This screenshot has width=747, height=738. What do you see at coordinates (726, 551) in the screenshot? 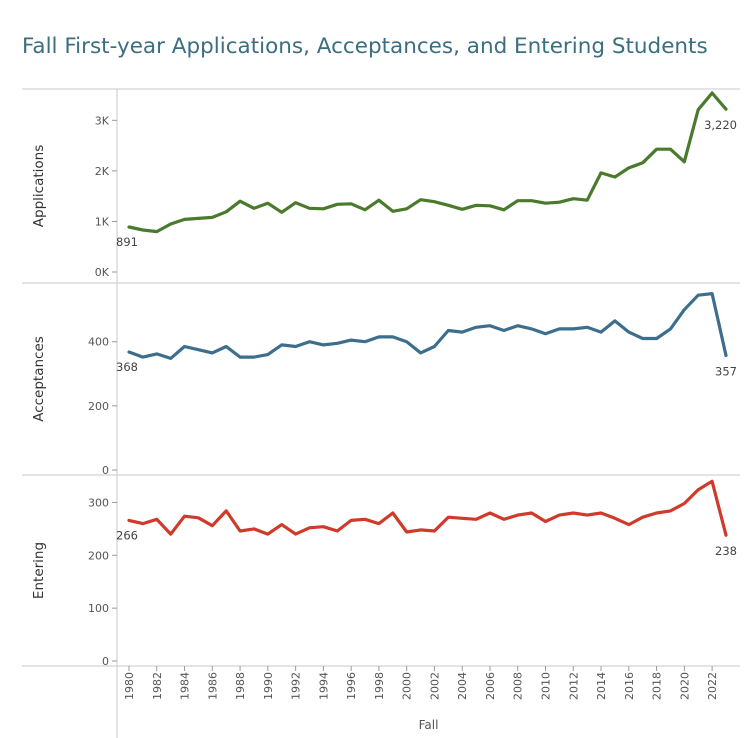
I see `last-value-label: 238` at bounding box center [726, 551].